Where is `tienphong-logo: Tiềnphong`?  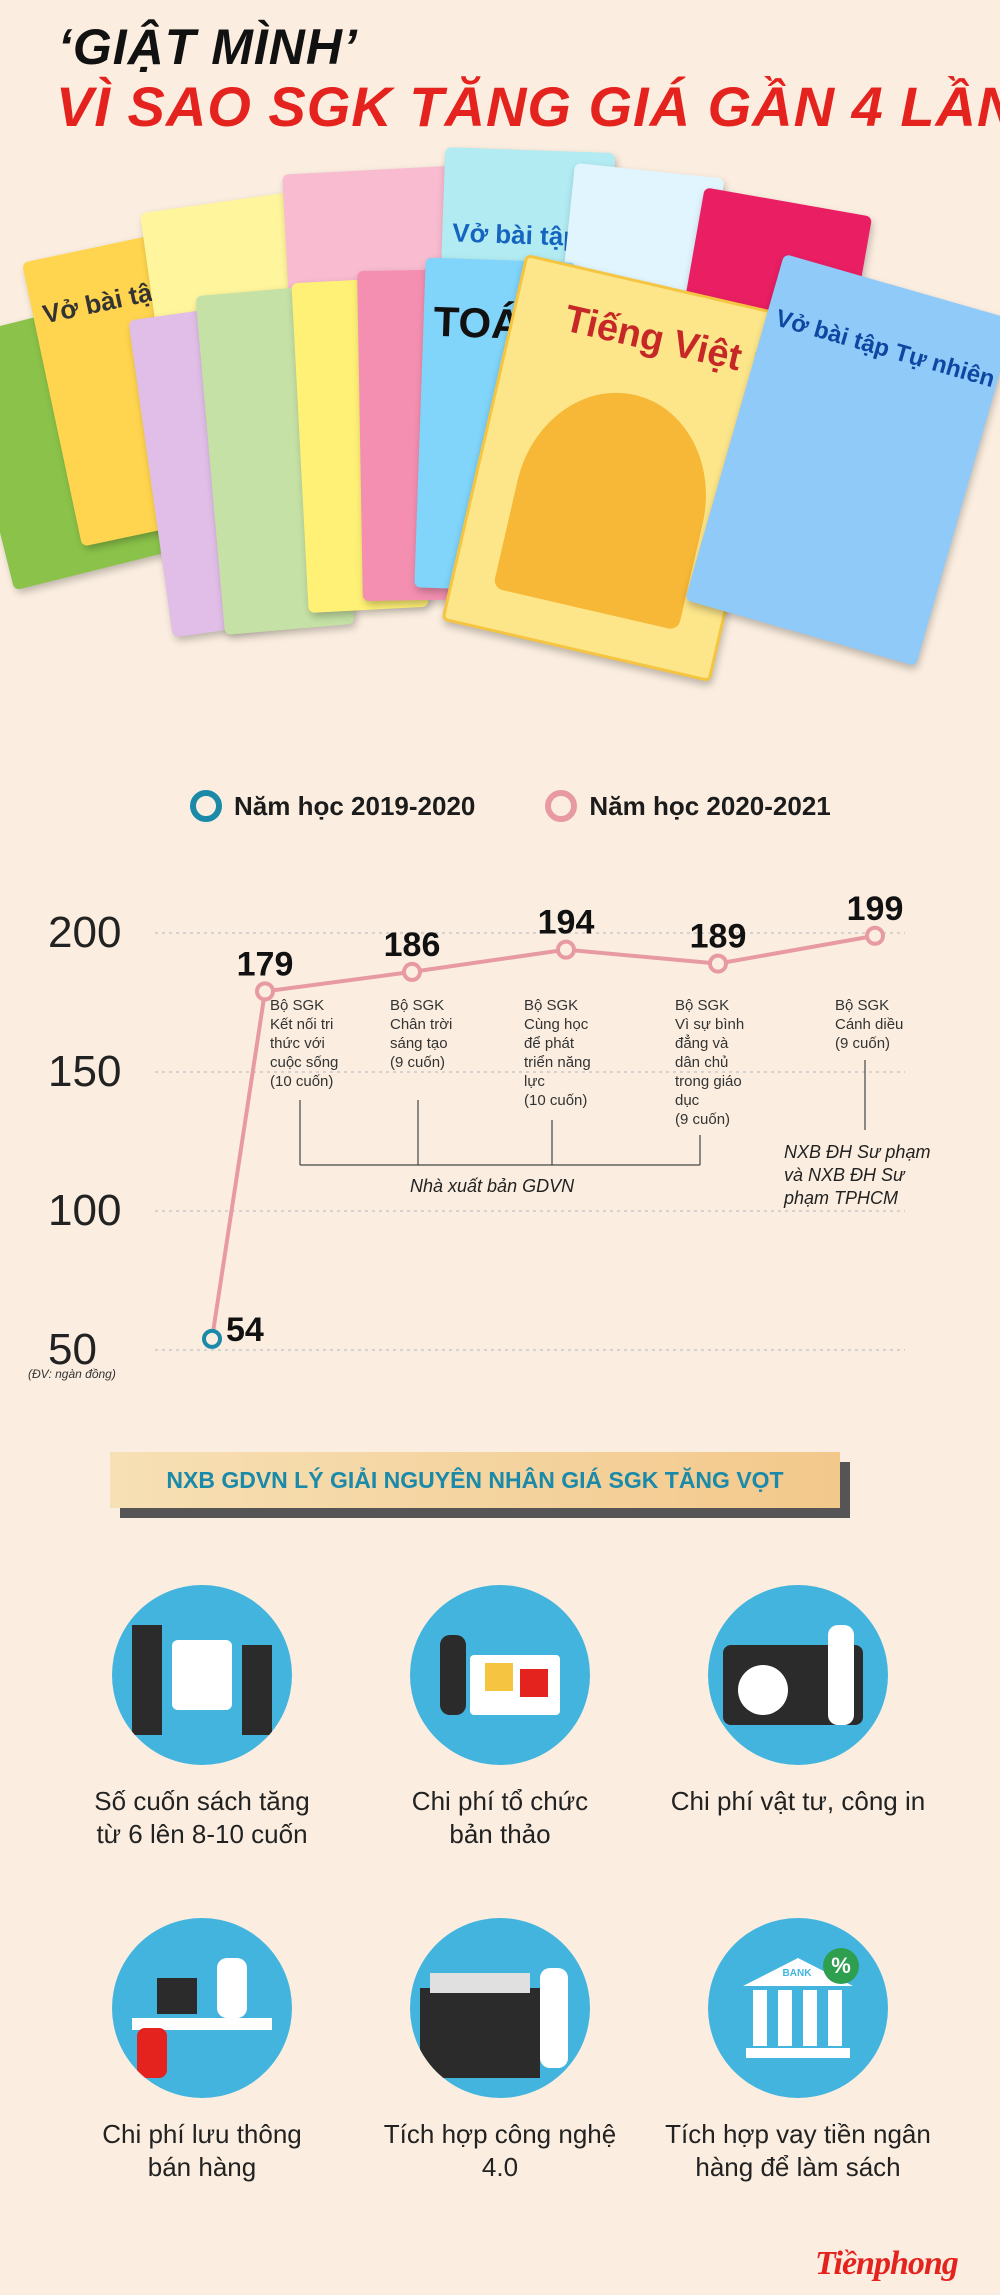
tienphong-logo: Tiềnphong is located at coordinates (887, 2263).